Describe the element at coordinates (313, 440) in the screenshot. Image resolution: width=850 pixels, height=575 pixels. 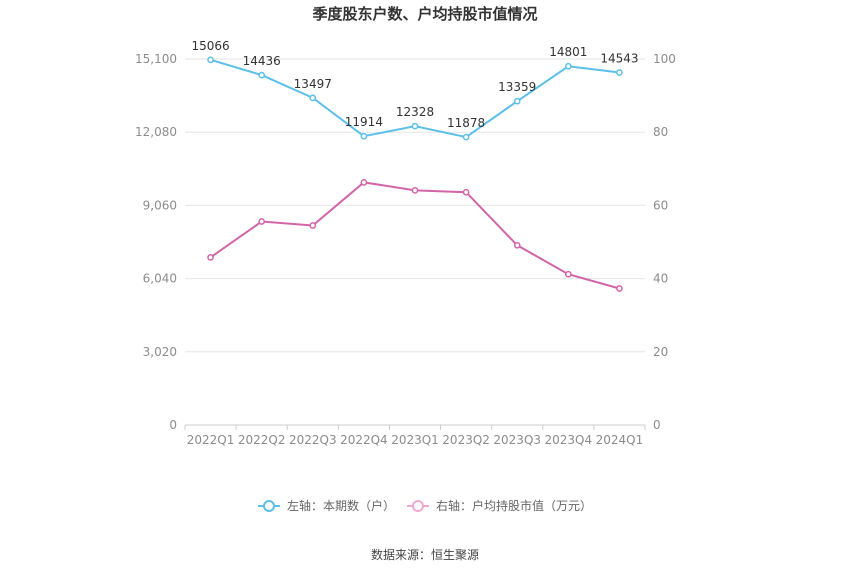
I see `x-tick-label: 2022Q3` at that location.